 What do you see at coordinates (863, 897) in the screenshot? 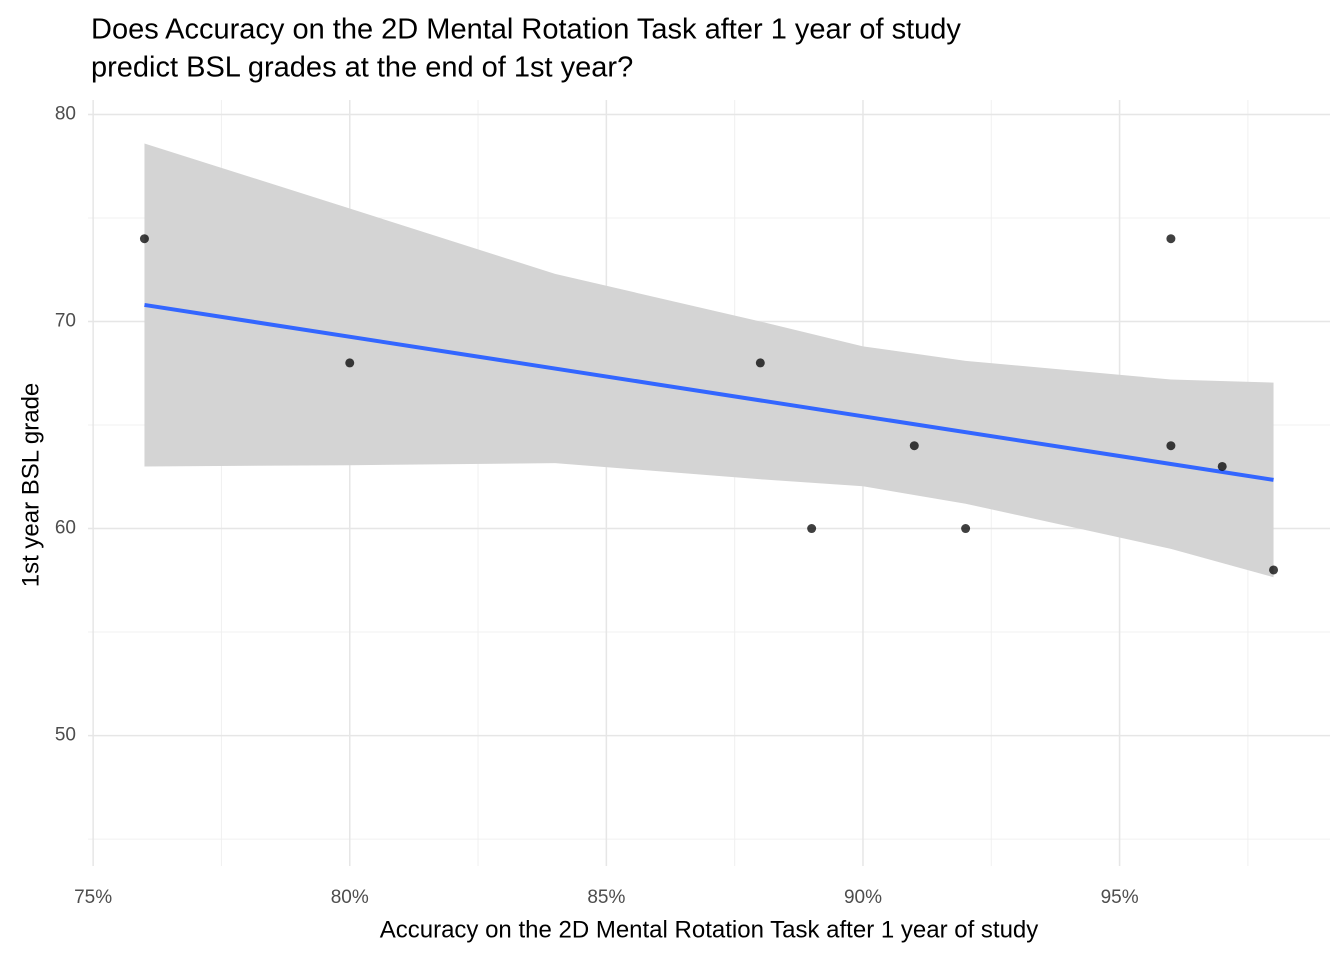
I see `x-tick-label: 90%` at bounding box center [863, 897].